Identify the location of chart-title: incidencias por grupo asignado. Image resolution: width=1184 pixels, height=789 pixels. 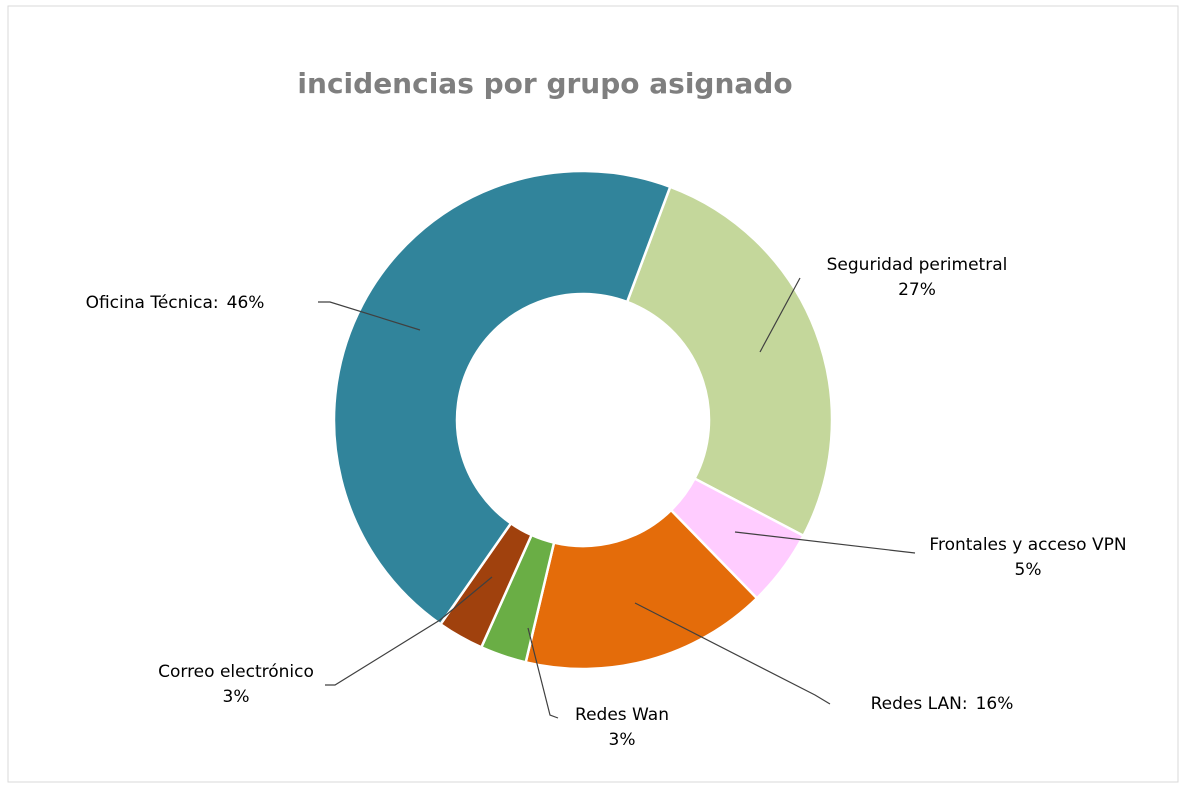
(544, 83).